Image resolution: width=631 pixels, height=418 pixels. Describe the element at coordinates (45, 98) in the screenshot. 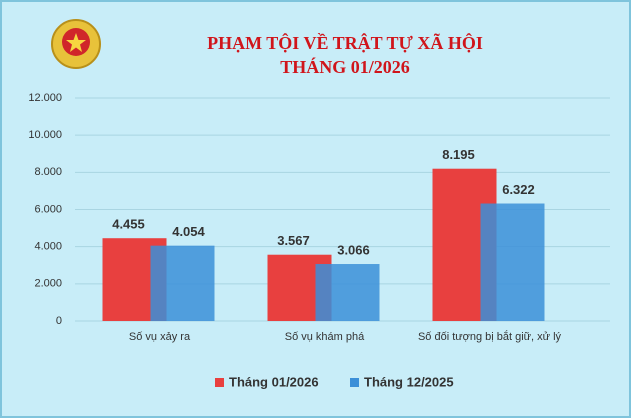

I see `y-tick-label: 12.000` at that location.